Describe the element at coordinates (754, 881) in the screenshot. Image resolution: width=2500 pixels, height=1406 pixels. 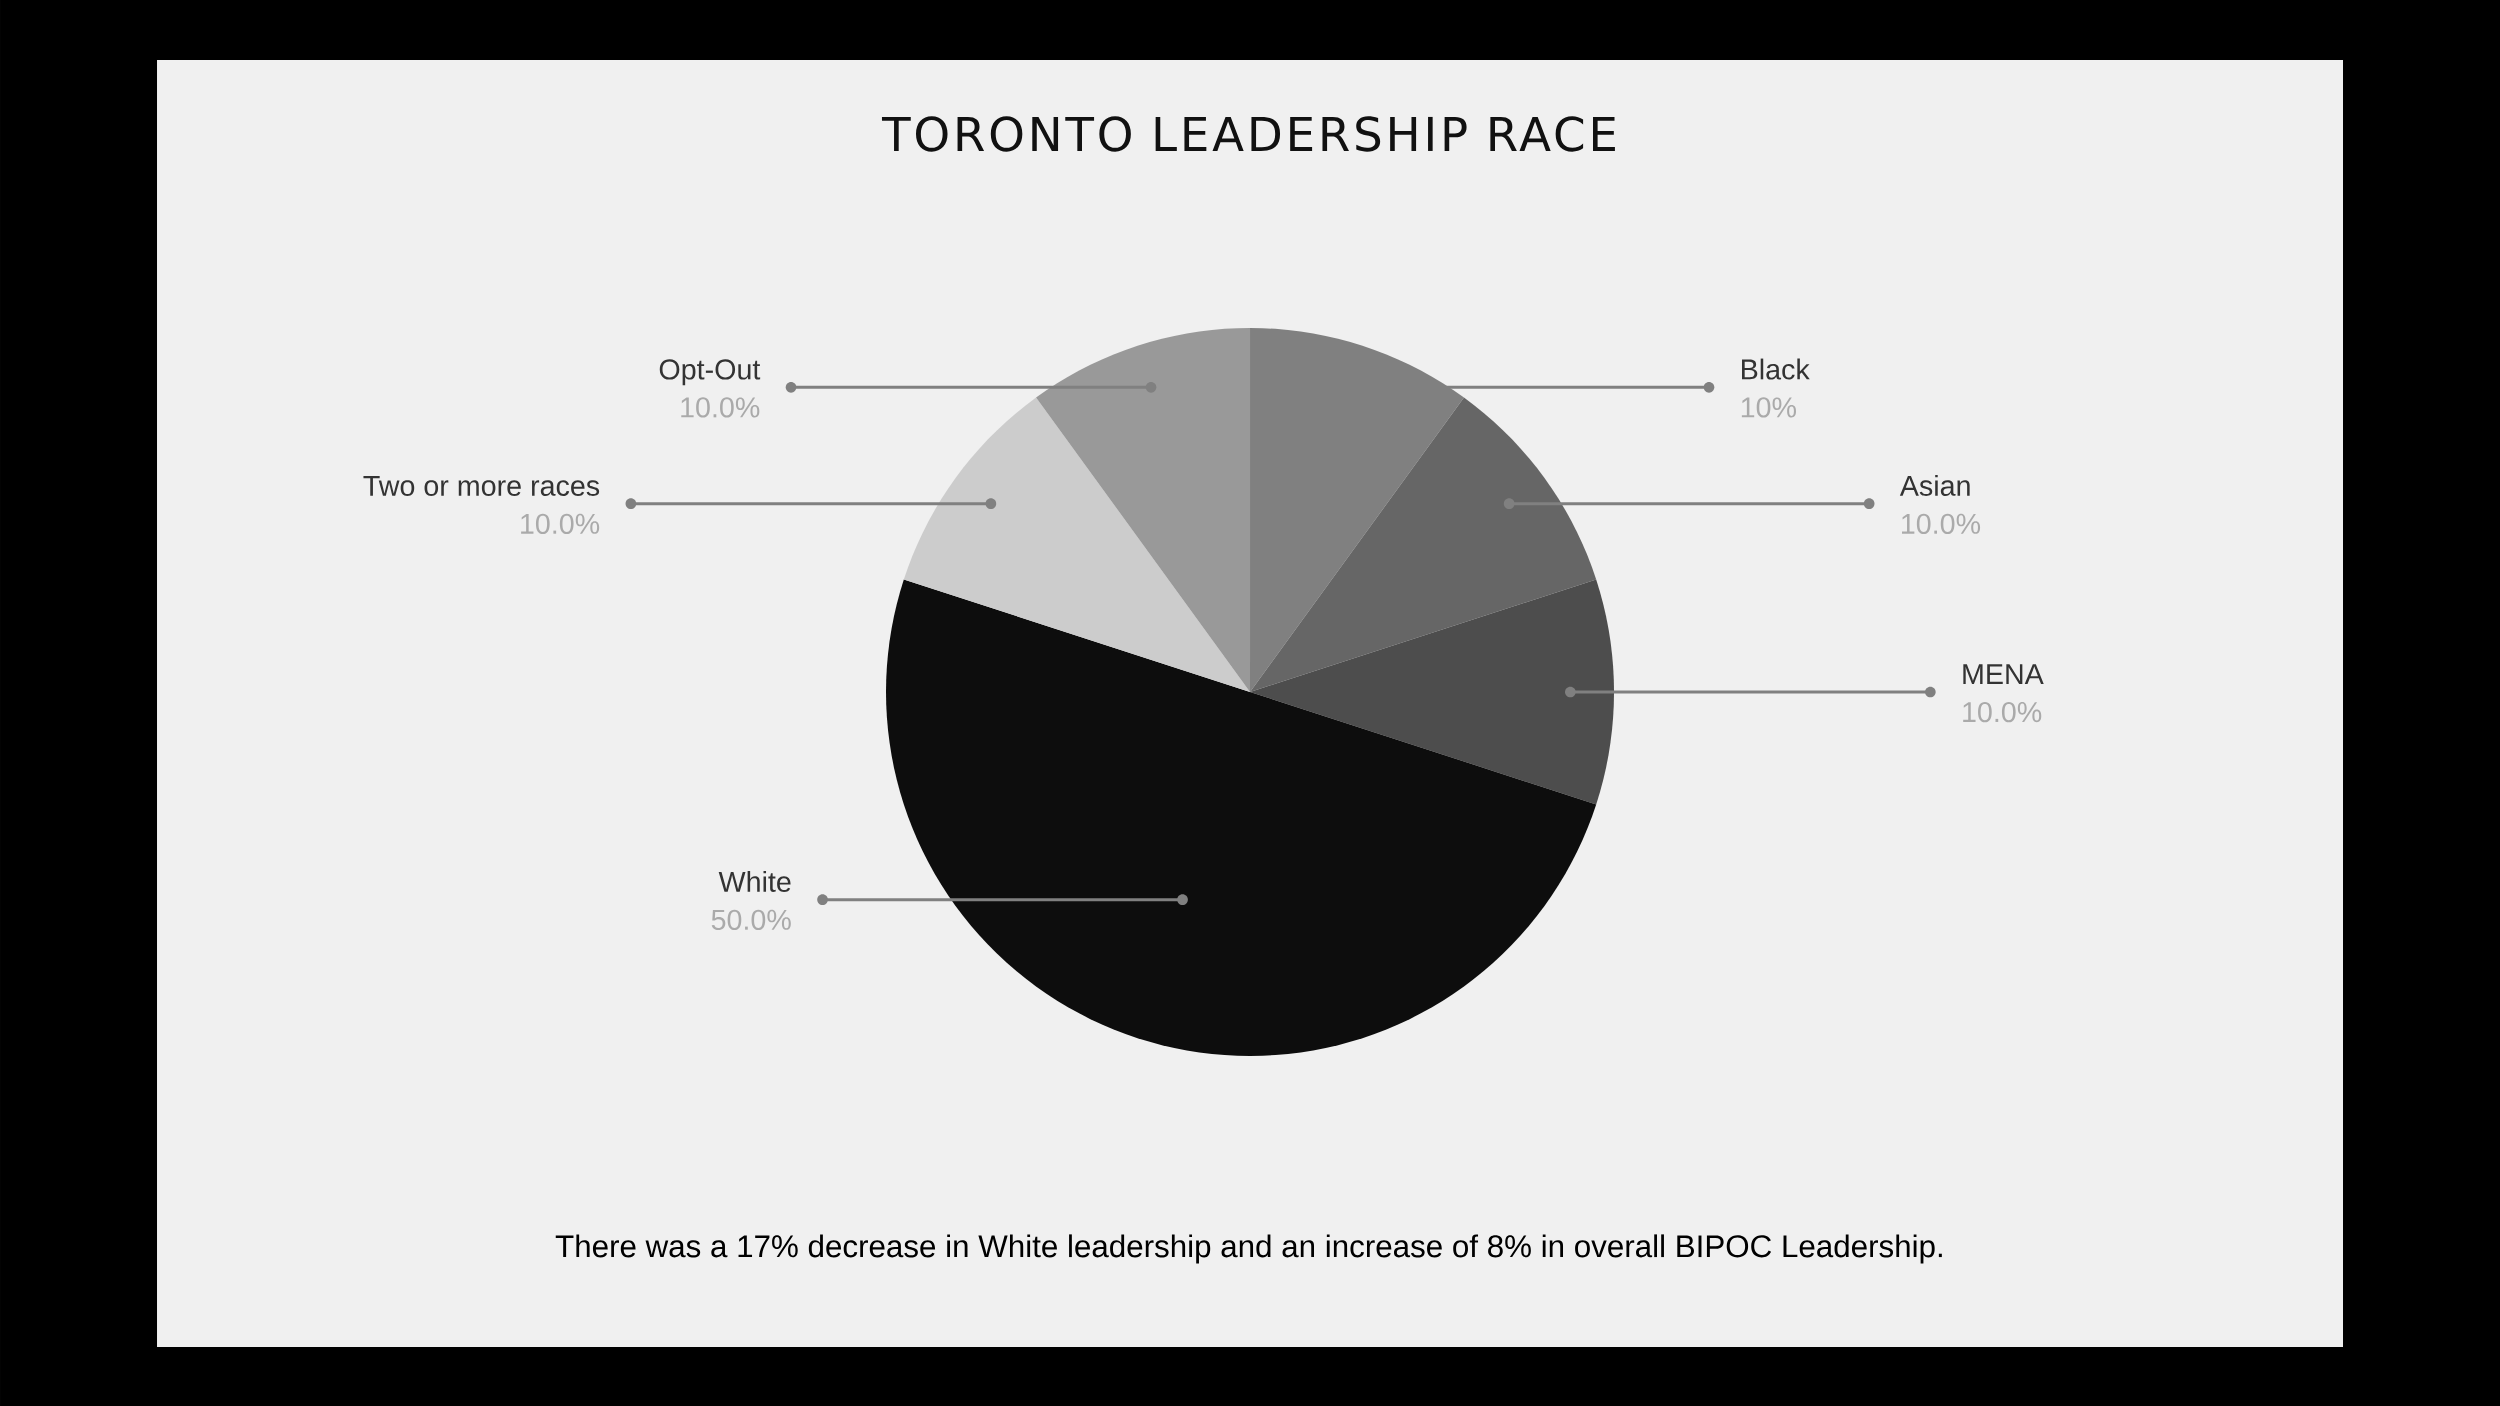
I see `slice-label: White` at that location.